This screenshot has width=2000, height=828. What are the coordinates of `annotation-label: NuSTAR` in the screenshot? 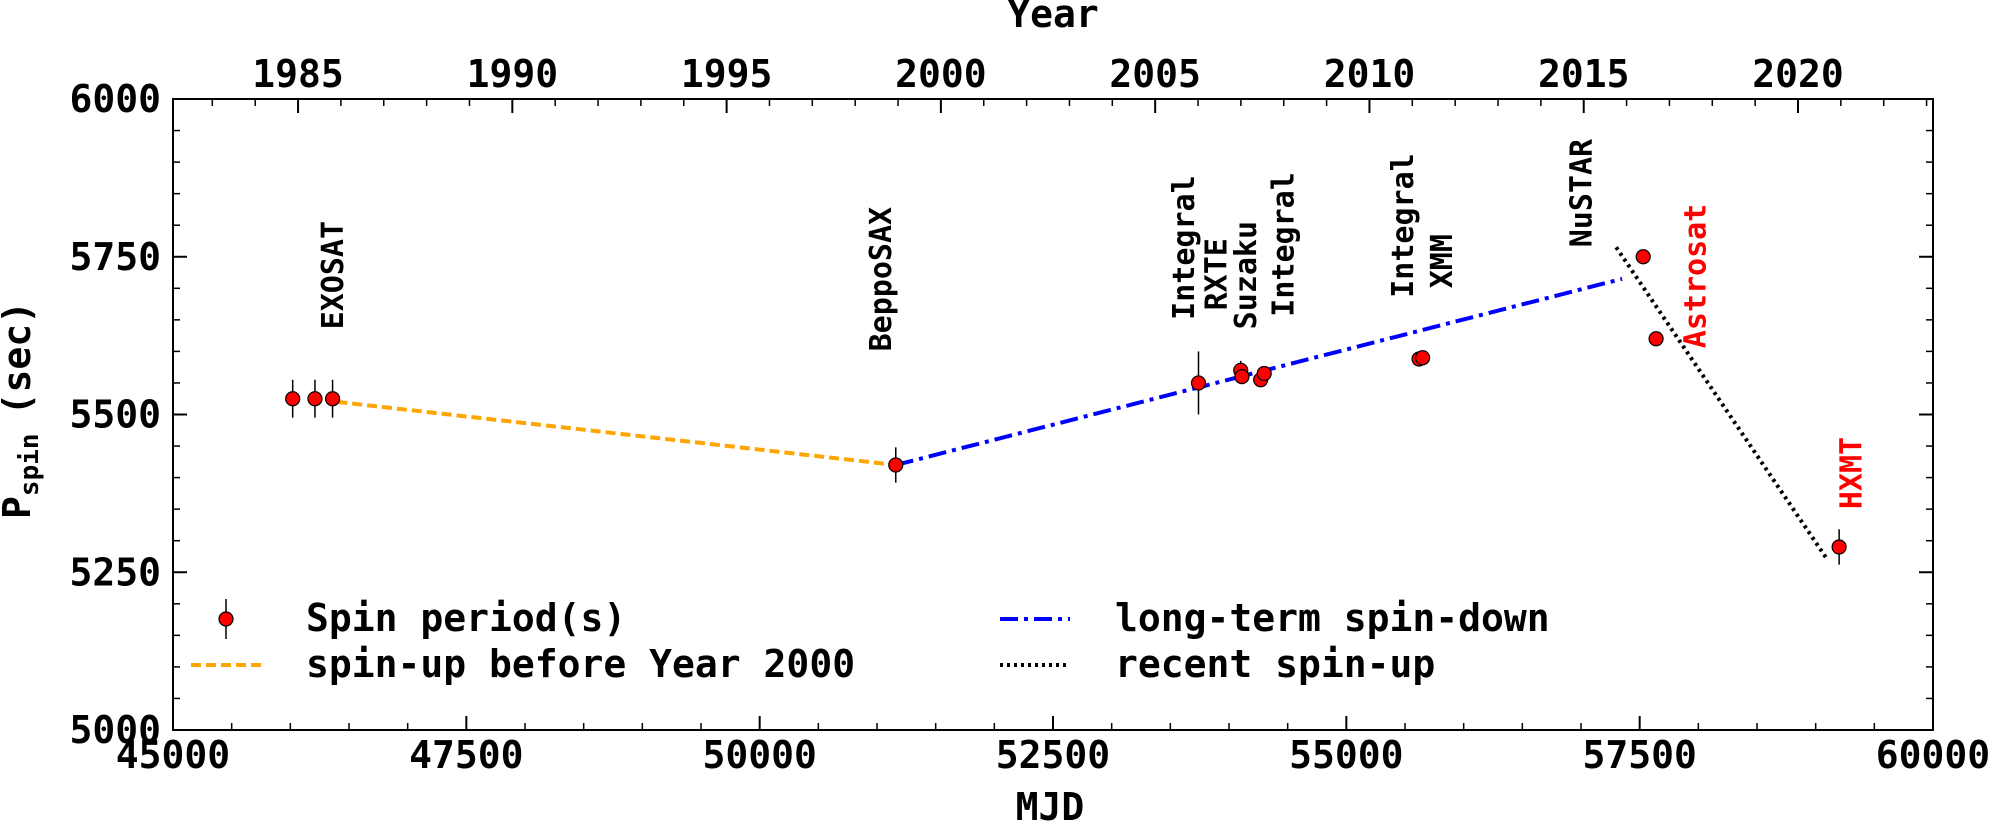 It's located at (1582, 192).